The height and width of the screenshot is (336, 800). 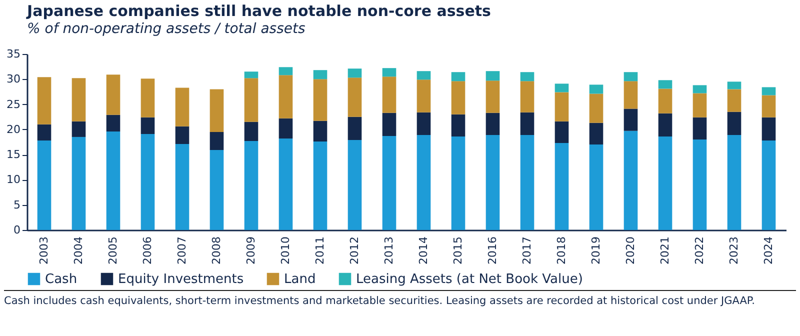 What do you see at coordinates (13, 155) in the screenshot?
I see `y-tick-label: 15` at bounding box center [13, 155].